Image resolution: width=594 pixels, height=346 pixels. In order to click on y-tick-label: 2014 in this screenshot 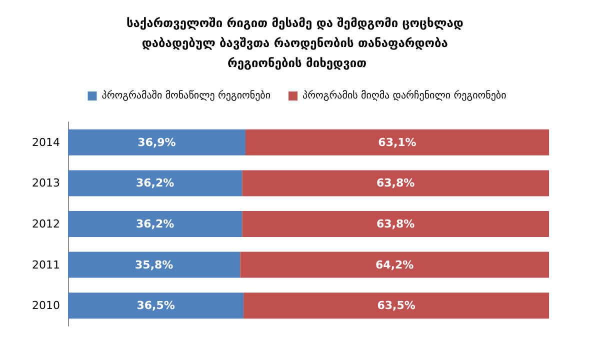, I will do `click(46, 142)`.